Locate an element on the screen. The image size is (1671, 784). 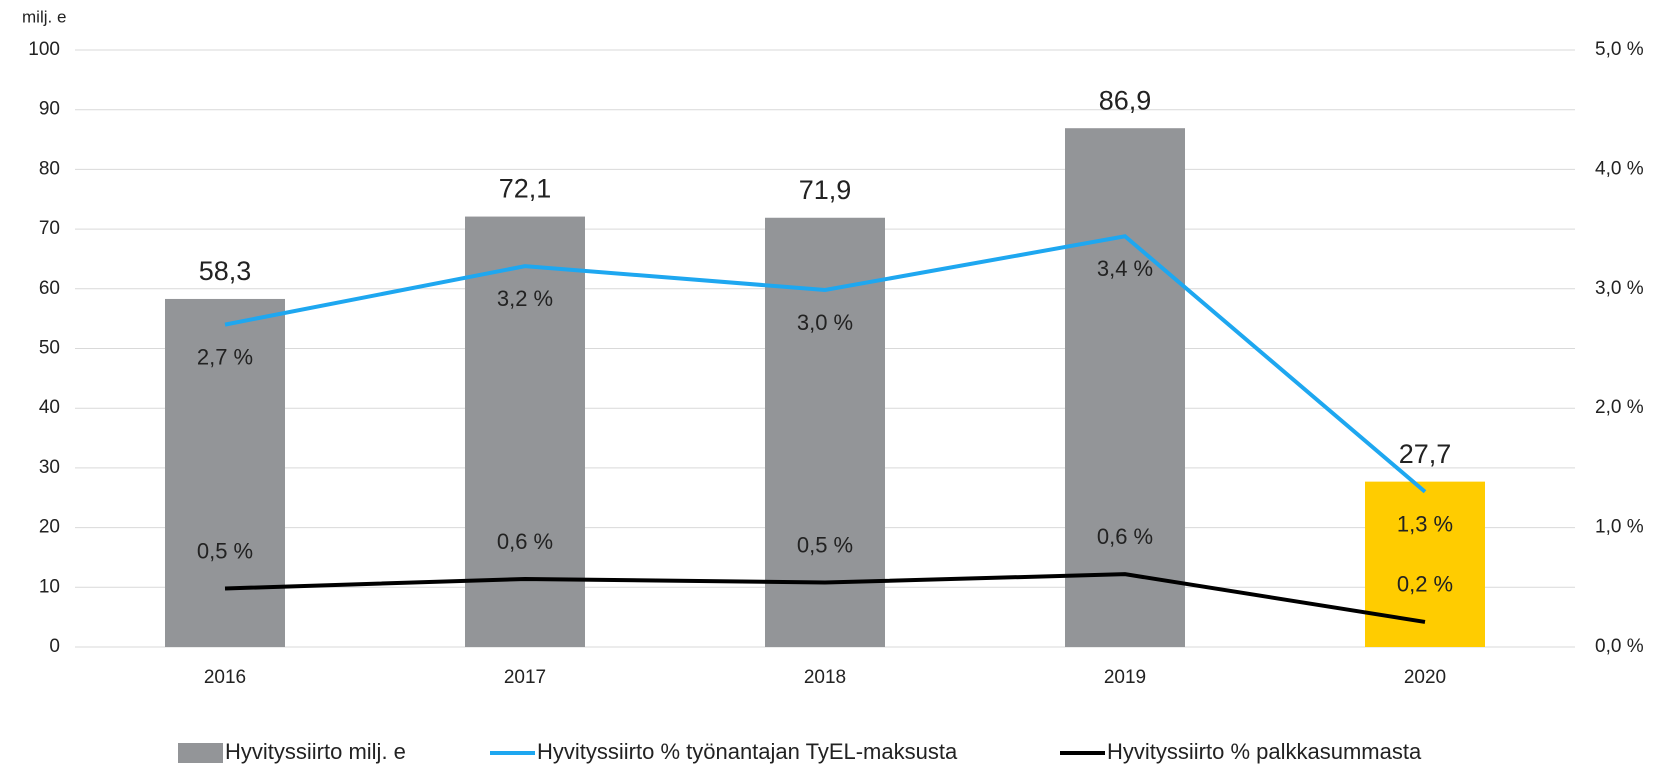
line-value-label: 3,0 % is located at coordinates (825, 322).